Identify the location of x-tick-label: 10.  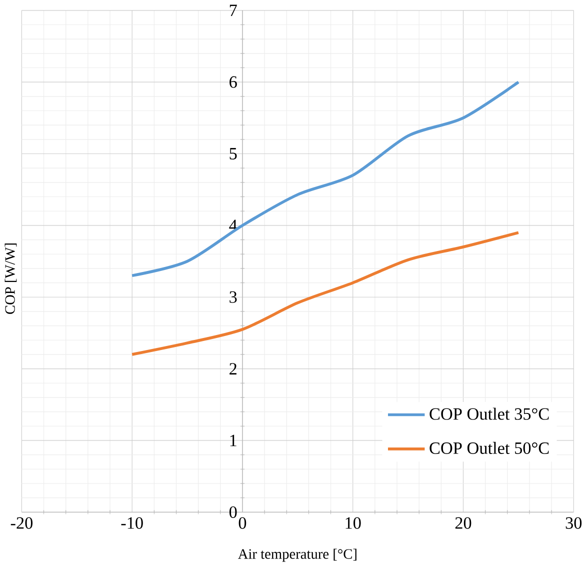
(353, 523).